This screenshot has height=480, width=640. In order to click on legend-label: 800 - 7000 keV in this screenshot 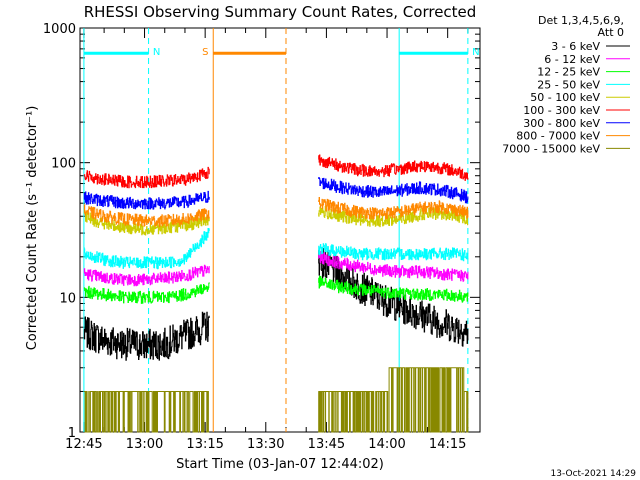, I will do `click(558, 136)`.